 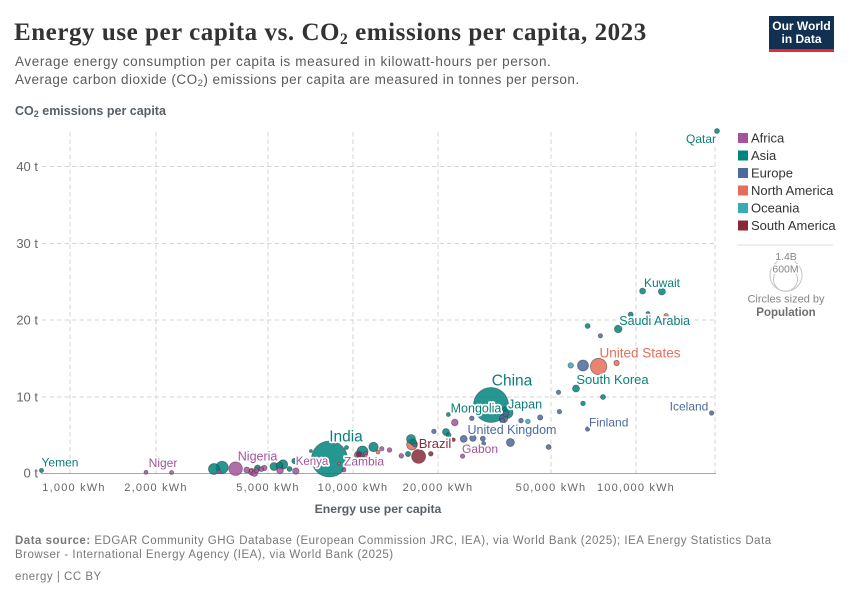 I want to click on svg-text: 0 t, so click(x=31, y=473).